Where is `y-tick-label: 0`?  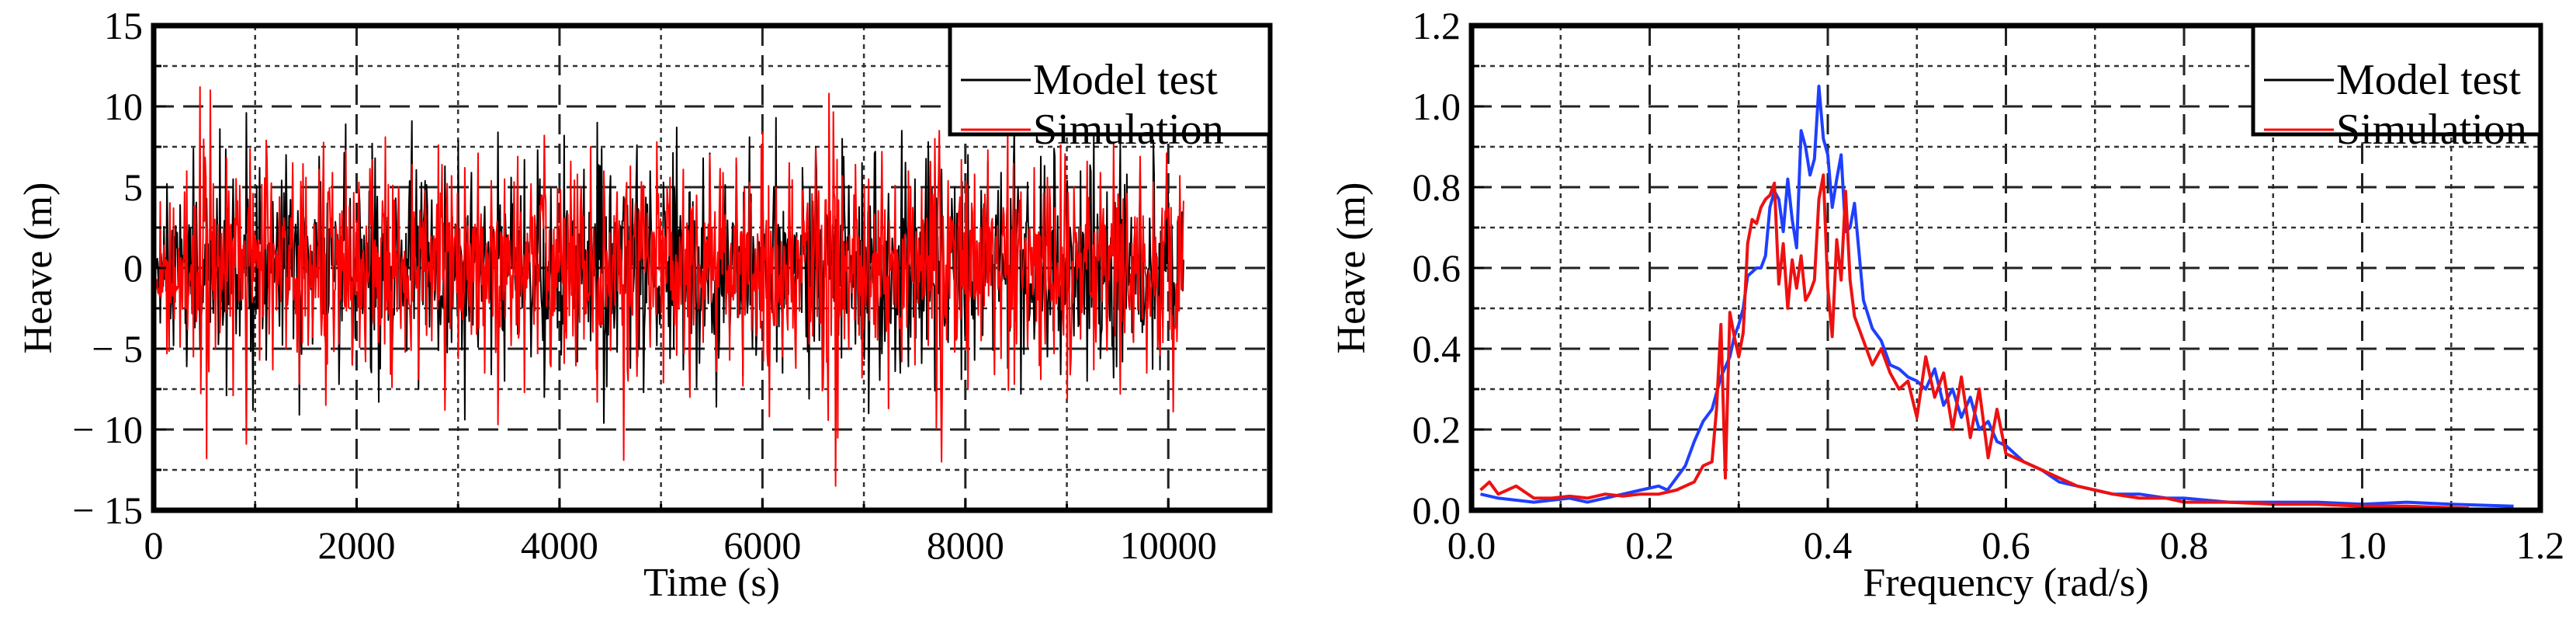 y-tick-label: 0 is located at coordinates (133, 268).